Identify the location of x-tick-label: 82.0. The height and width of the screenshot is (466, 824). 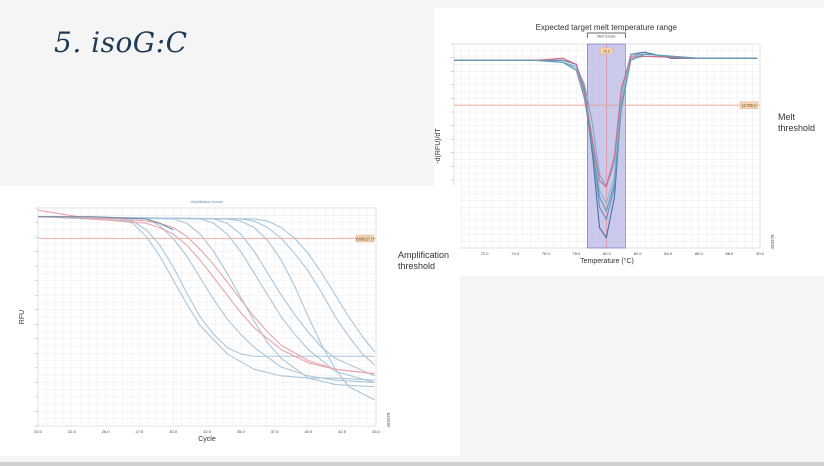
(638, 253).